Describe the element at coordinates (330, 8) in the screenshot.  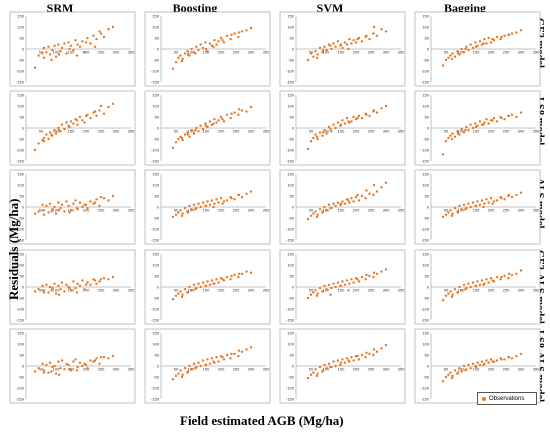
I see `col-title-svm: SVM` at that location.